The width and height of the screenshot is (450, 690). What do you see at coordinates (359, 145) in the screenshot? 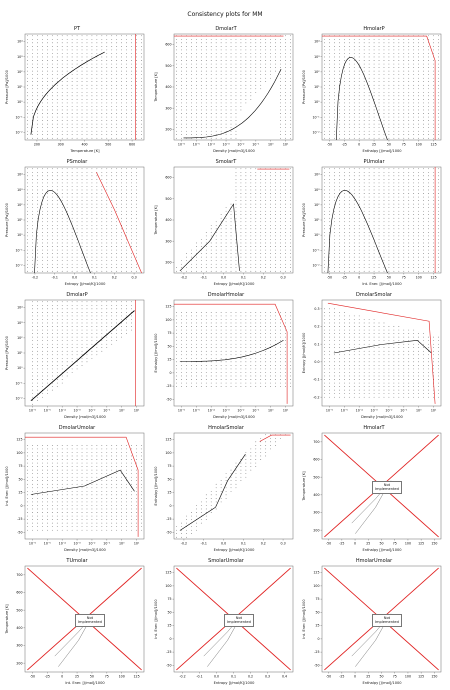
I see `x-tick-label: 0` at bounding box center [359, 145].